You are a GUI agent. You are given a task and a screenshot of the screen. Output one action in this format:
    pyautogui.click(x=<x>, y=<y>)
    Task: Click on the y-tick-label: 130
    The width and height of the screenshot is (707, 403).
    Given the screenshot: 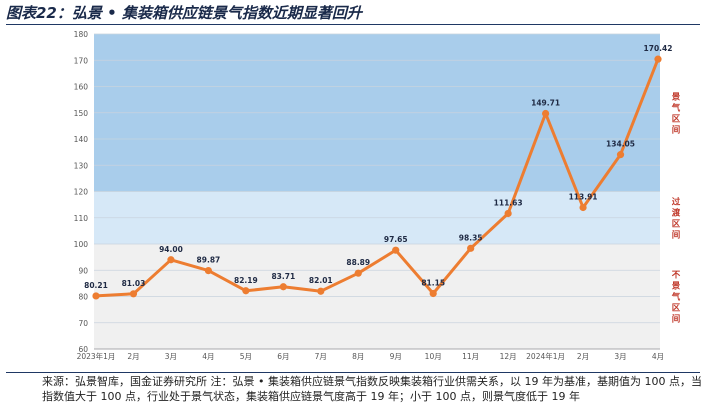 What is the action you would take?
    pyautogui.click(x=81, y=165)
    